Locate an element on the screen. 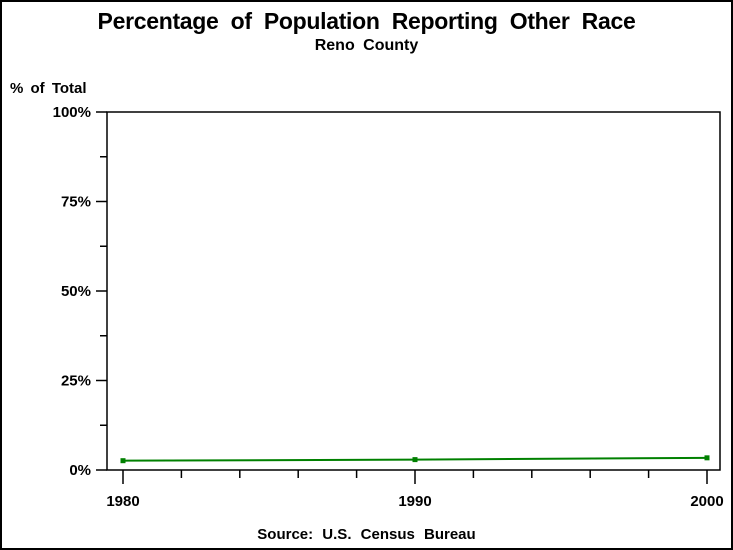 The width and height of the screenshot is (733, 550). x-tick-label: 1980 is located at coordinates (122, 501).